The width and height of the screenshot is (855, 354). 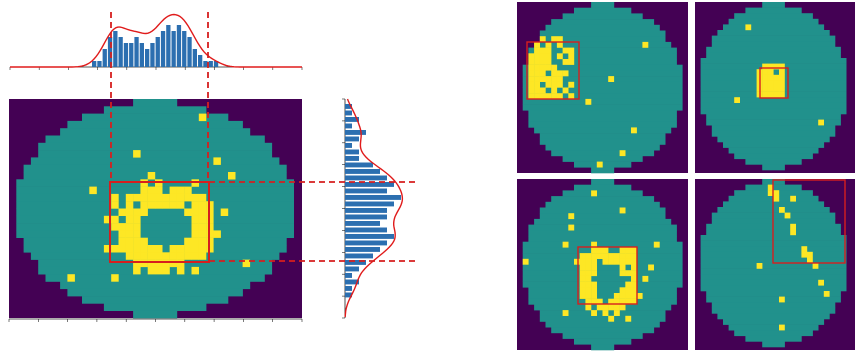 I want to click on y-hist-density-curve, so click(x=374, y=208).